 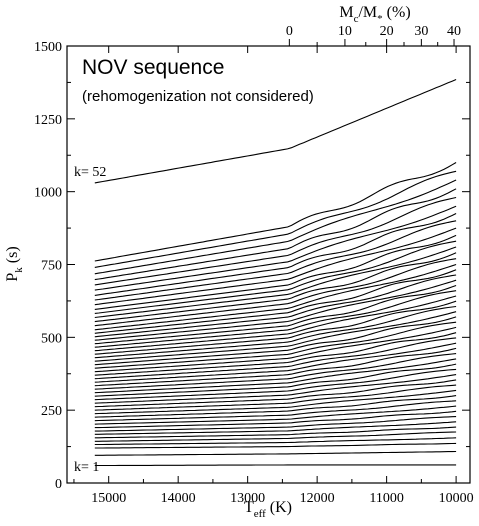 I want to click on top-tick-label: 10, so click(x=345, y=31).